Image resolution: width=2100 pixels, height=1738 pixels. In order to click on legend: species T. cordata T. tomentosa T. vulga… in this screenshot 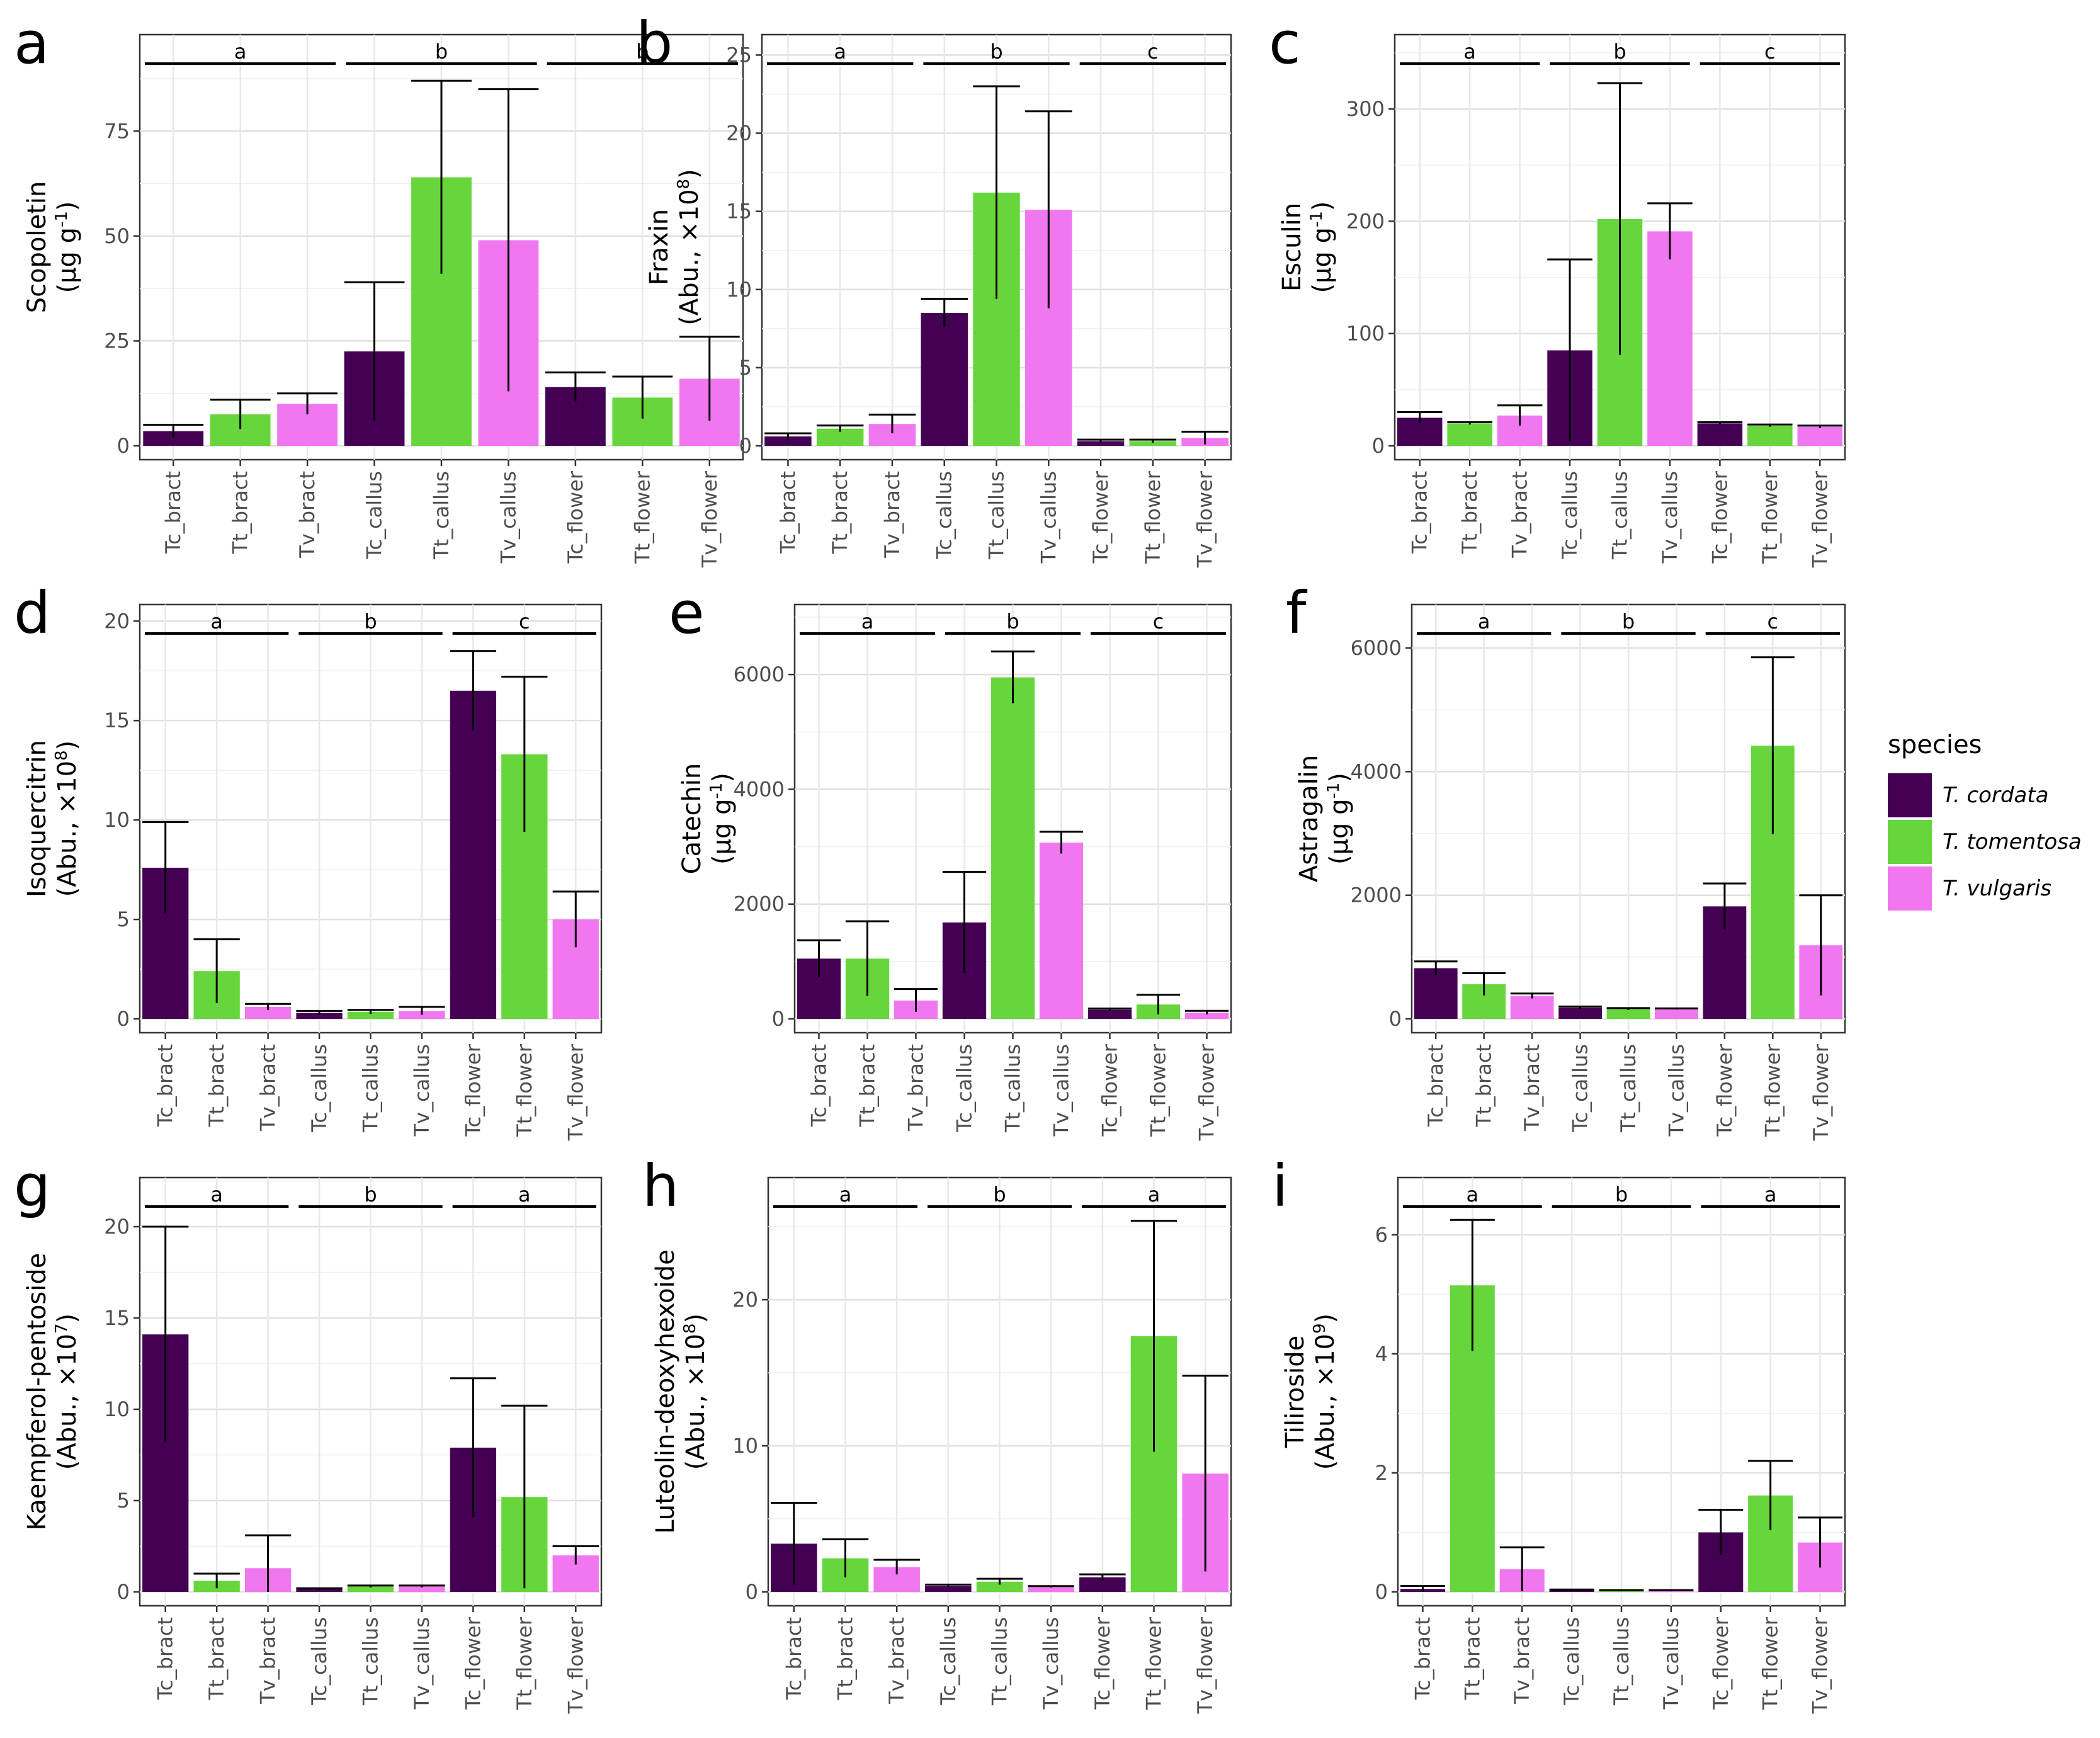, I will do `click(1985, 820)`.